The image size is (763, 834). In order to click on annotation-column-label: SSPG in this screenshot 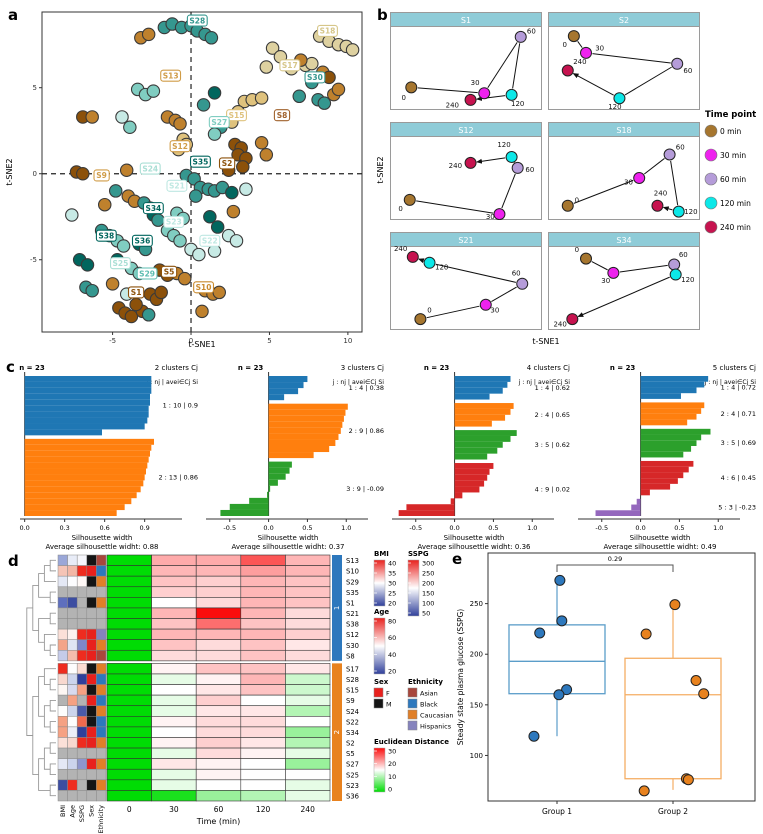, I will do `click(82, 813)`.